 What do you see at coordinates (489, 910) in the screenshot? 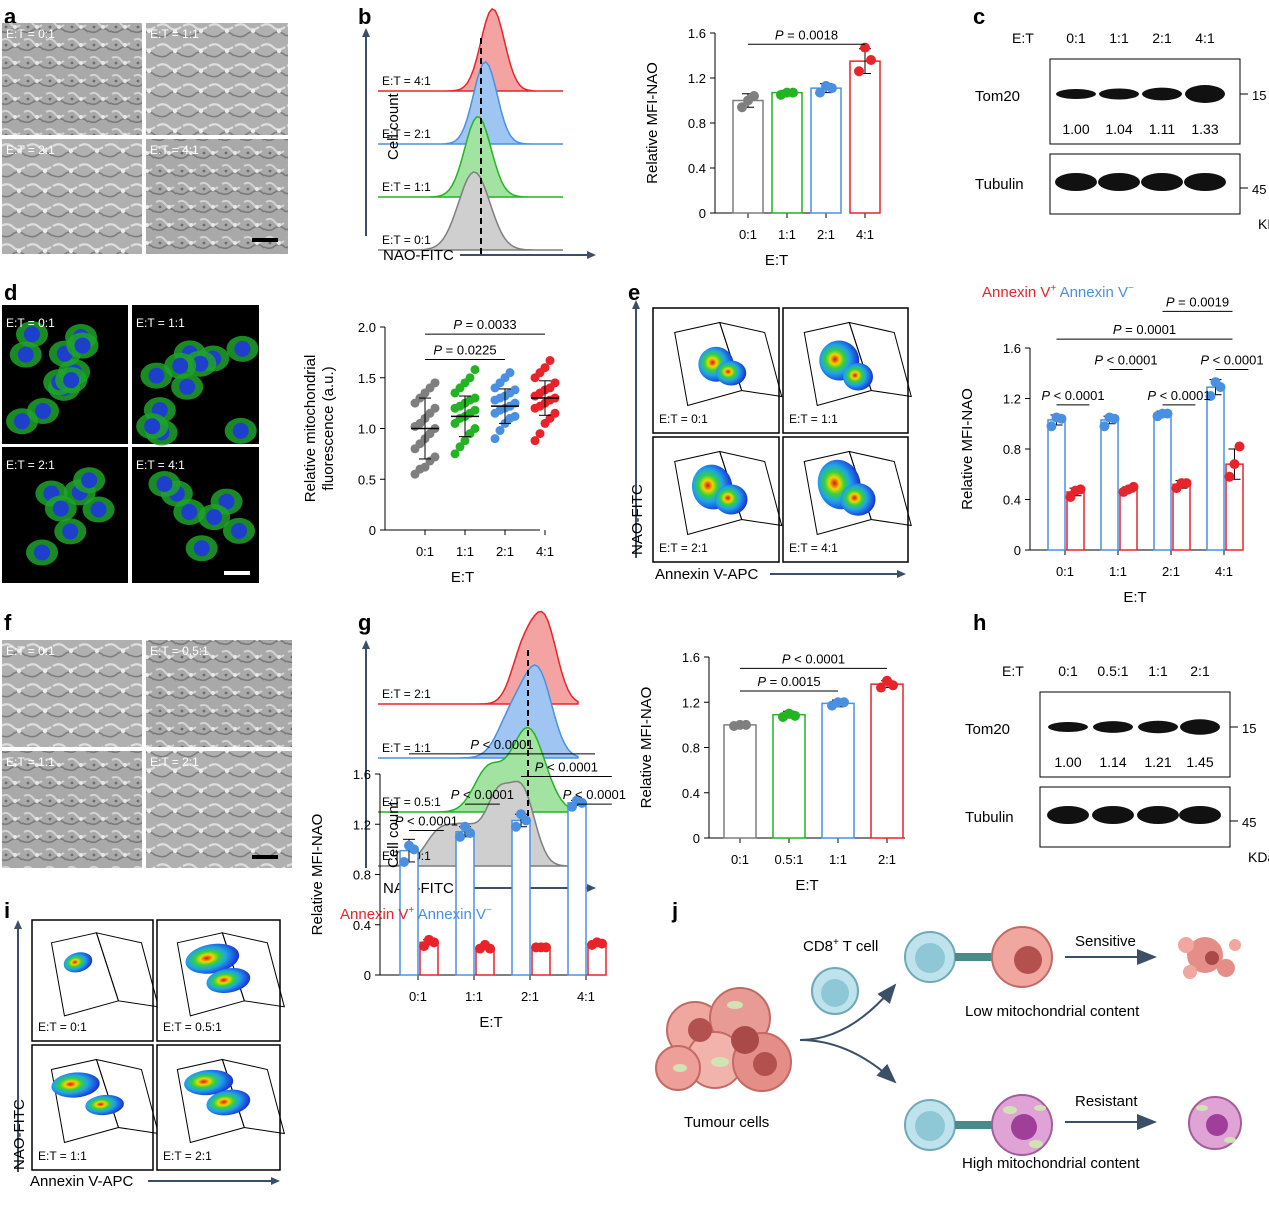
I see `legend-neg-sup: −` at bounding box center [489, 910].